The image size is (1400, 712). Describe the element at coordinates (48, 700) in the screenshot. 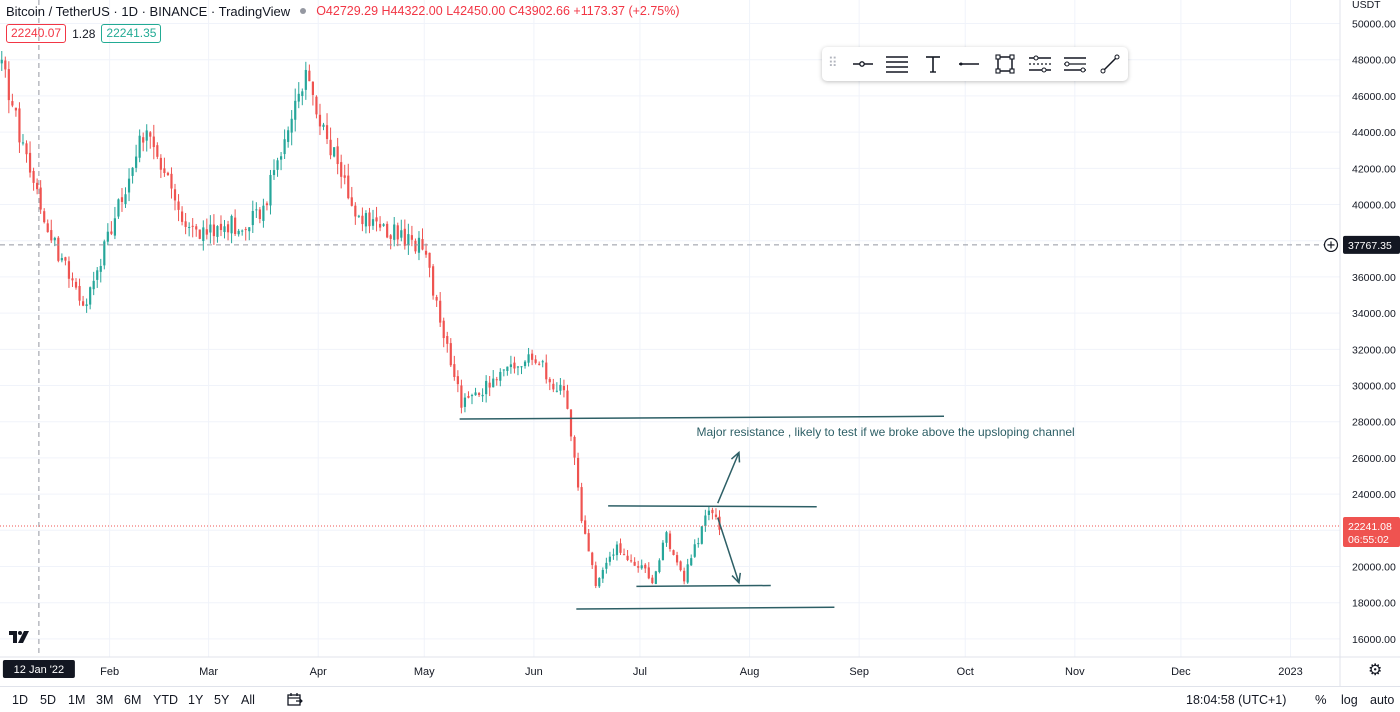

I see `range-button-5d: 5D` at that location.